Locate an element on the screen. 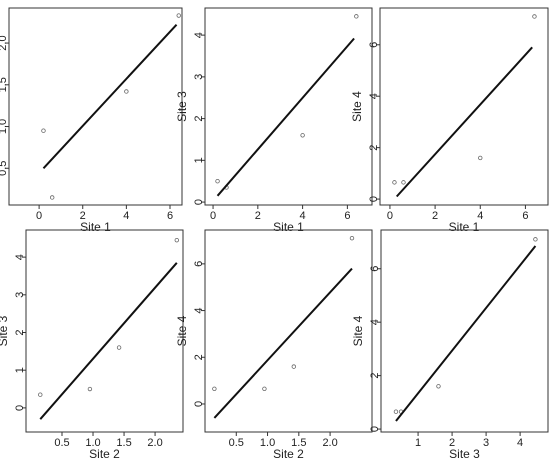  y-tick-label: 0.5 is located at coordinates (4, 168).